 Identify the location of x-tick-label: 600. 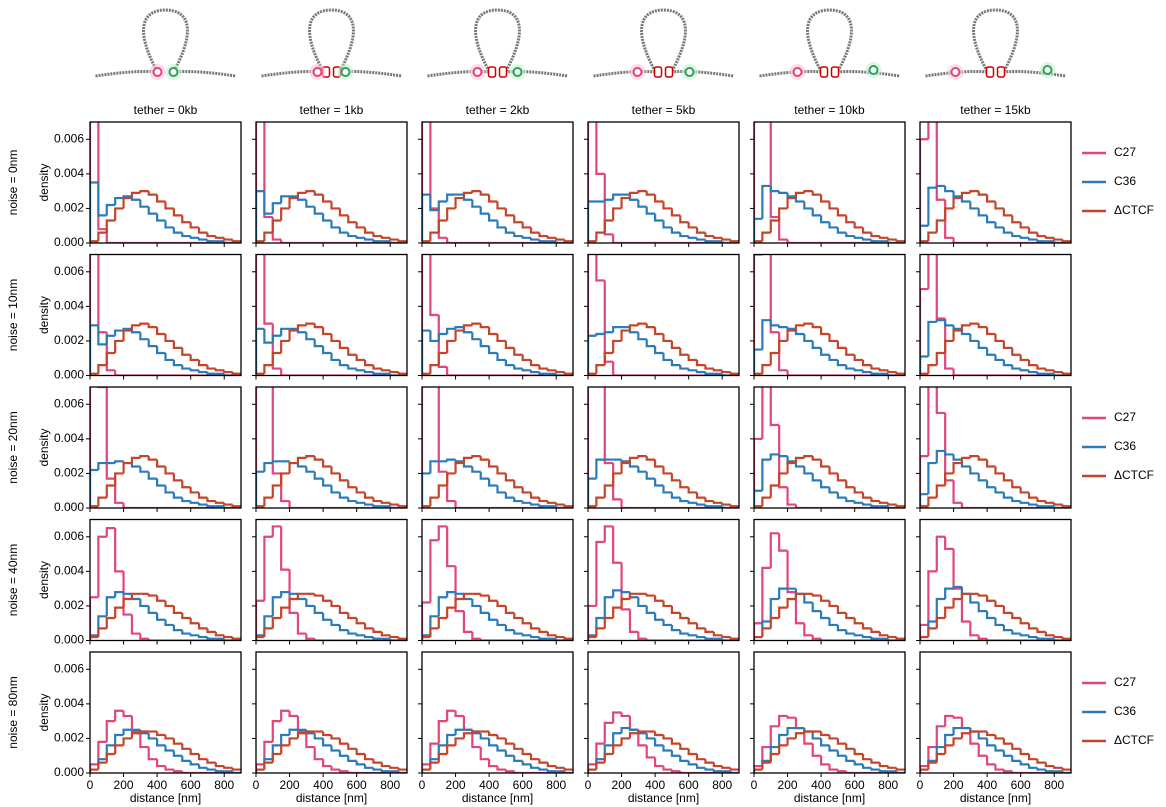
(689, 785).